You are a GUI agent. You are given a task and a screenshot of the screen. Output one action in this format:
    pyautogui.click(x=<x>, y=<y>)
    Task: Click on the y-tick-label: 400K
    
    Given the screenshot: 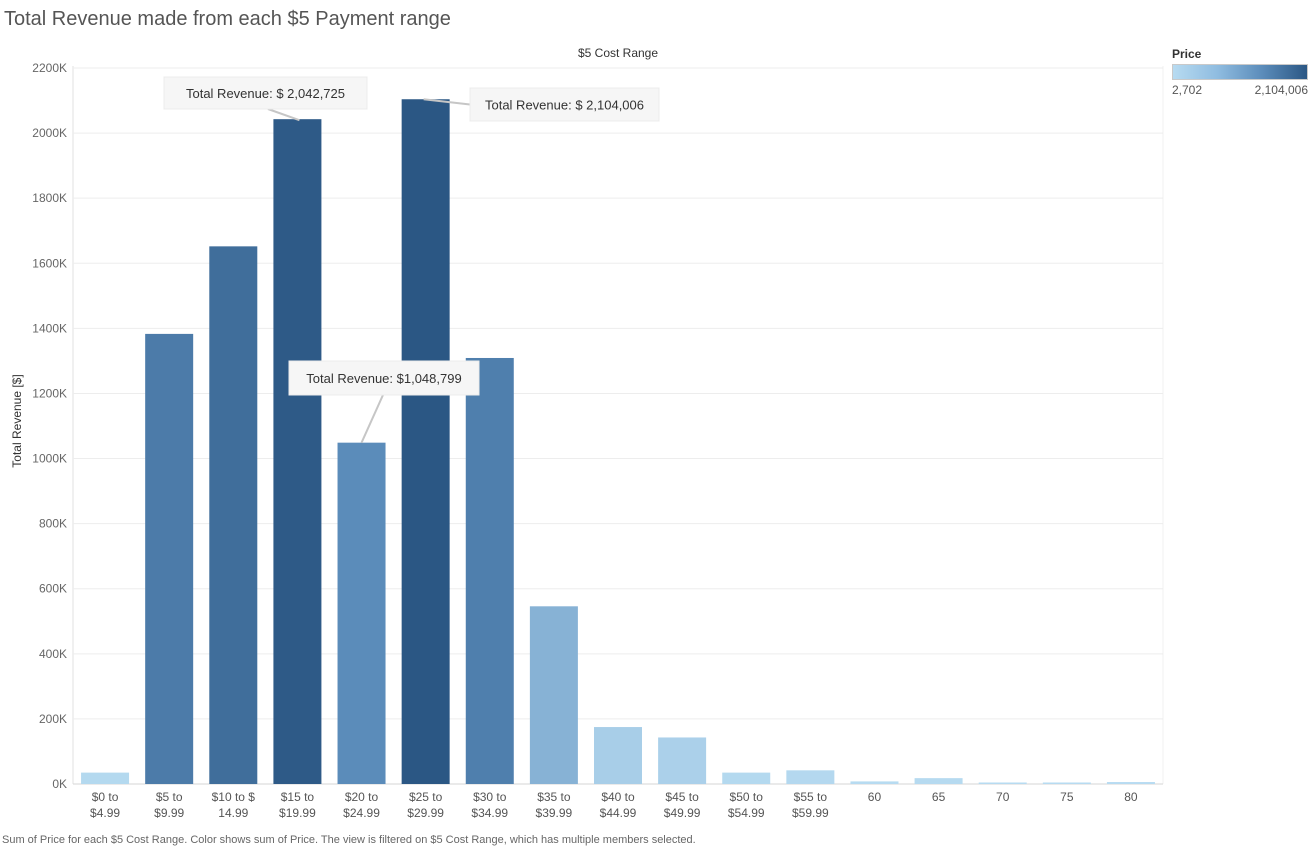 What is the action you would take?
    pyautogui.click(x=53, y=654)
    